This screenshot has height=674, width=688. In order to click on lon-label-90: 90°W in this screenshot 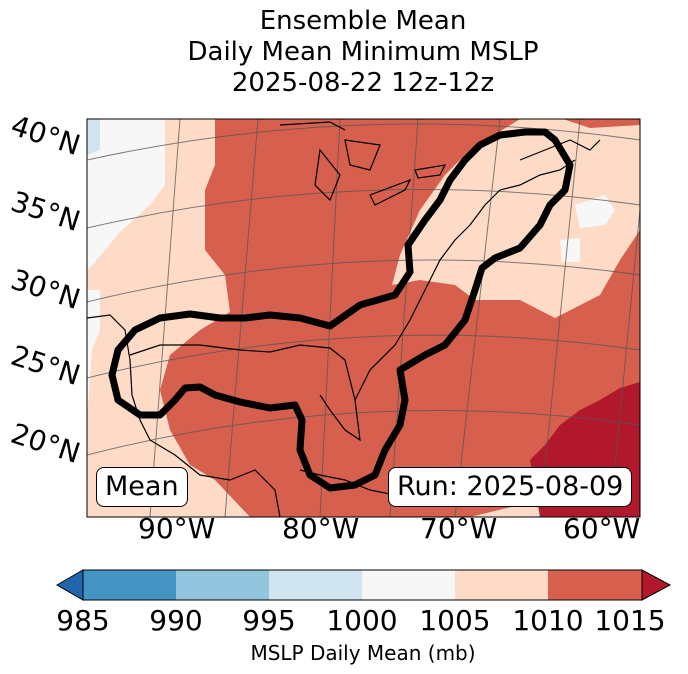, I will do `click(177, 528)`.